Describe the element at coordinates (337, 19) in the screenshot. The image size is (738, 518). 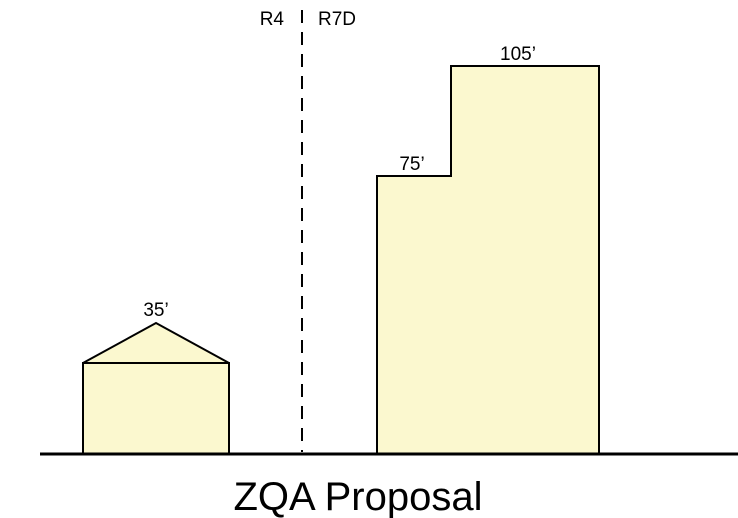
I see `zone-label-right: R7D` at that location.